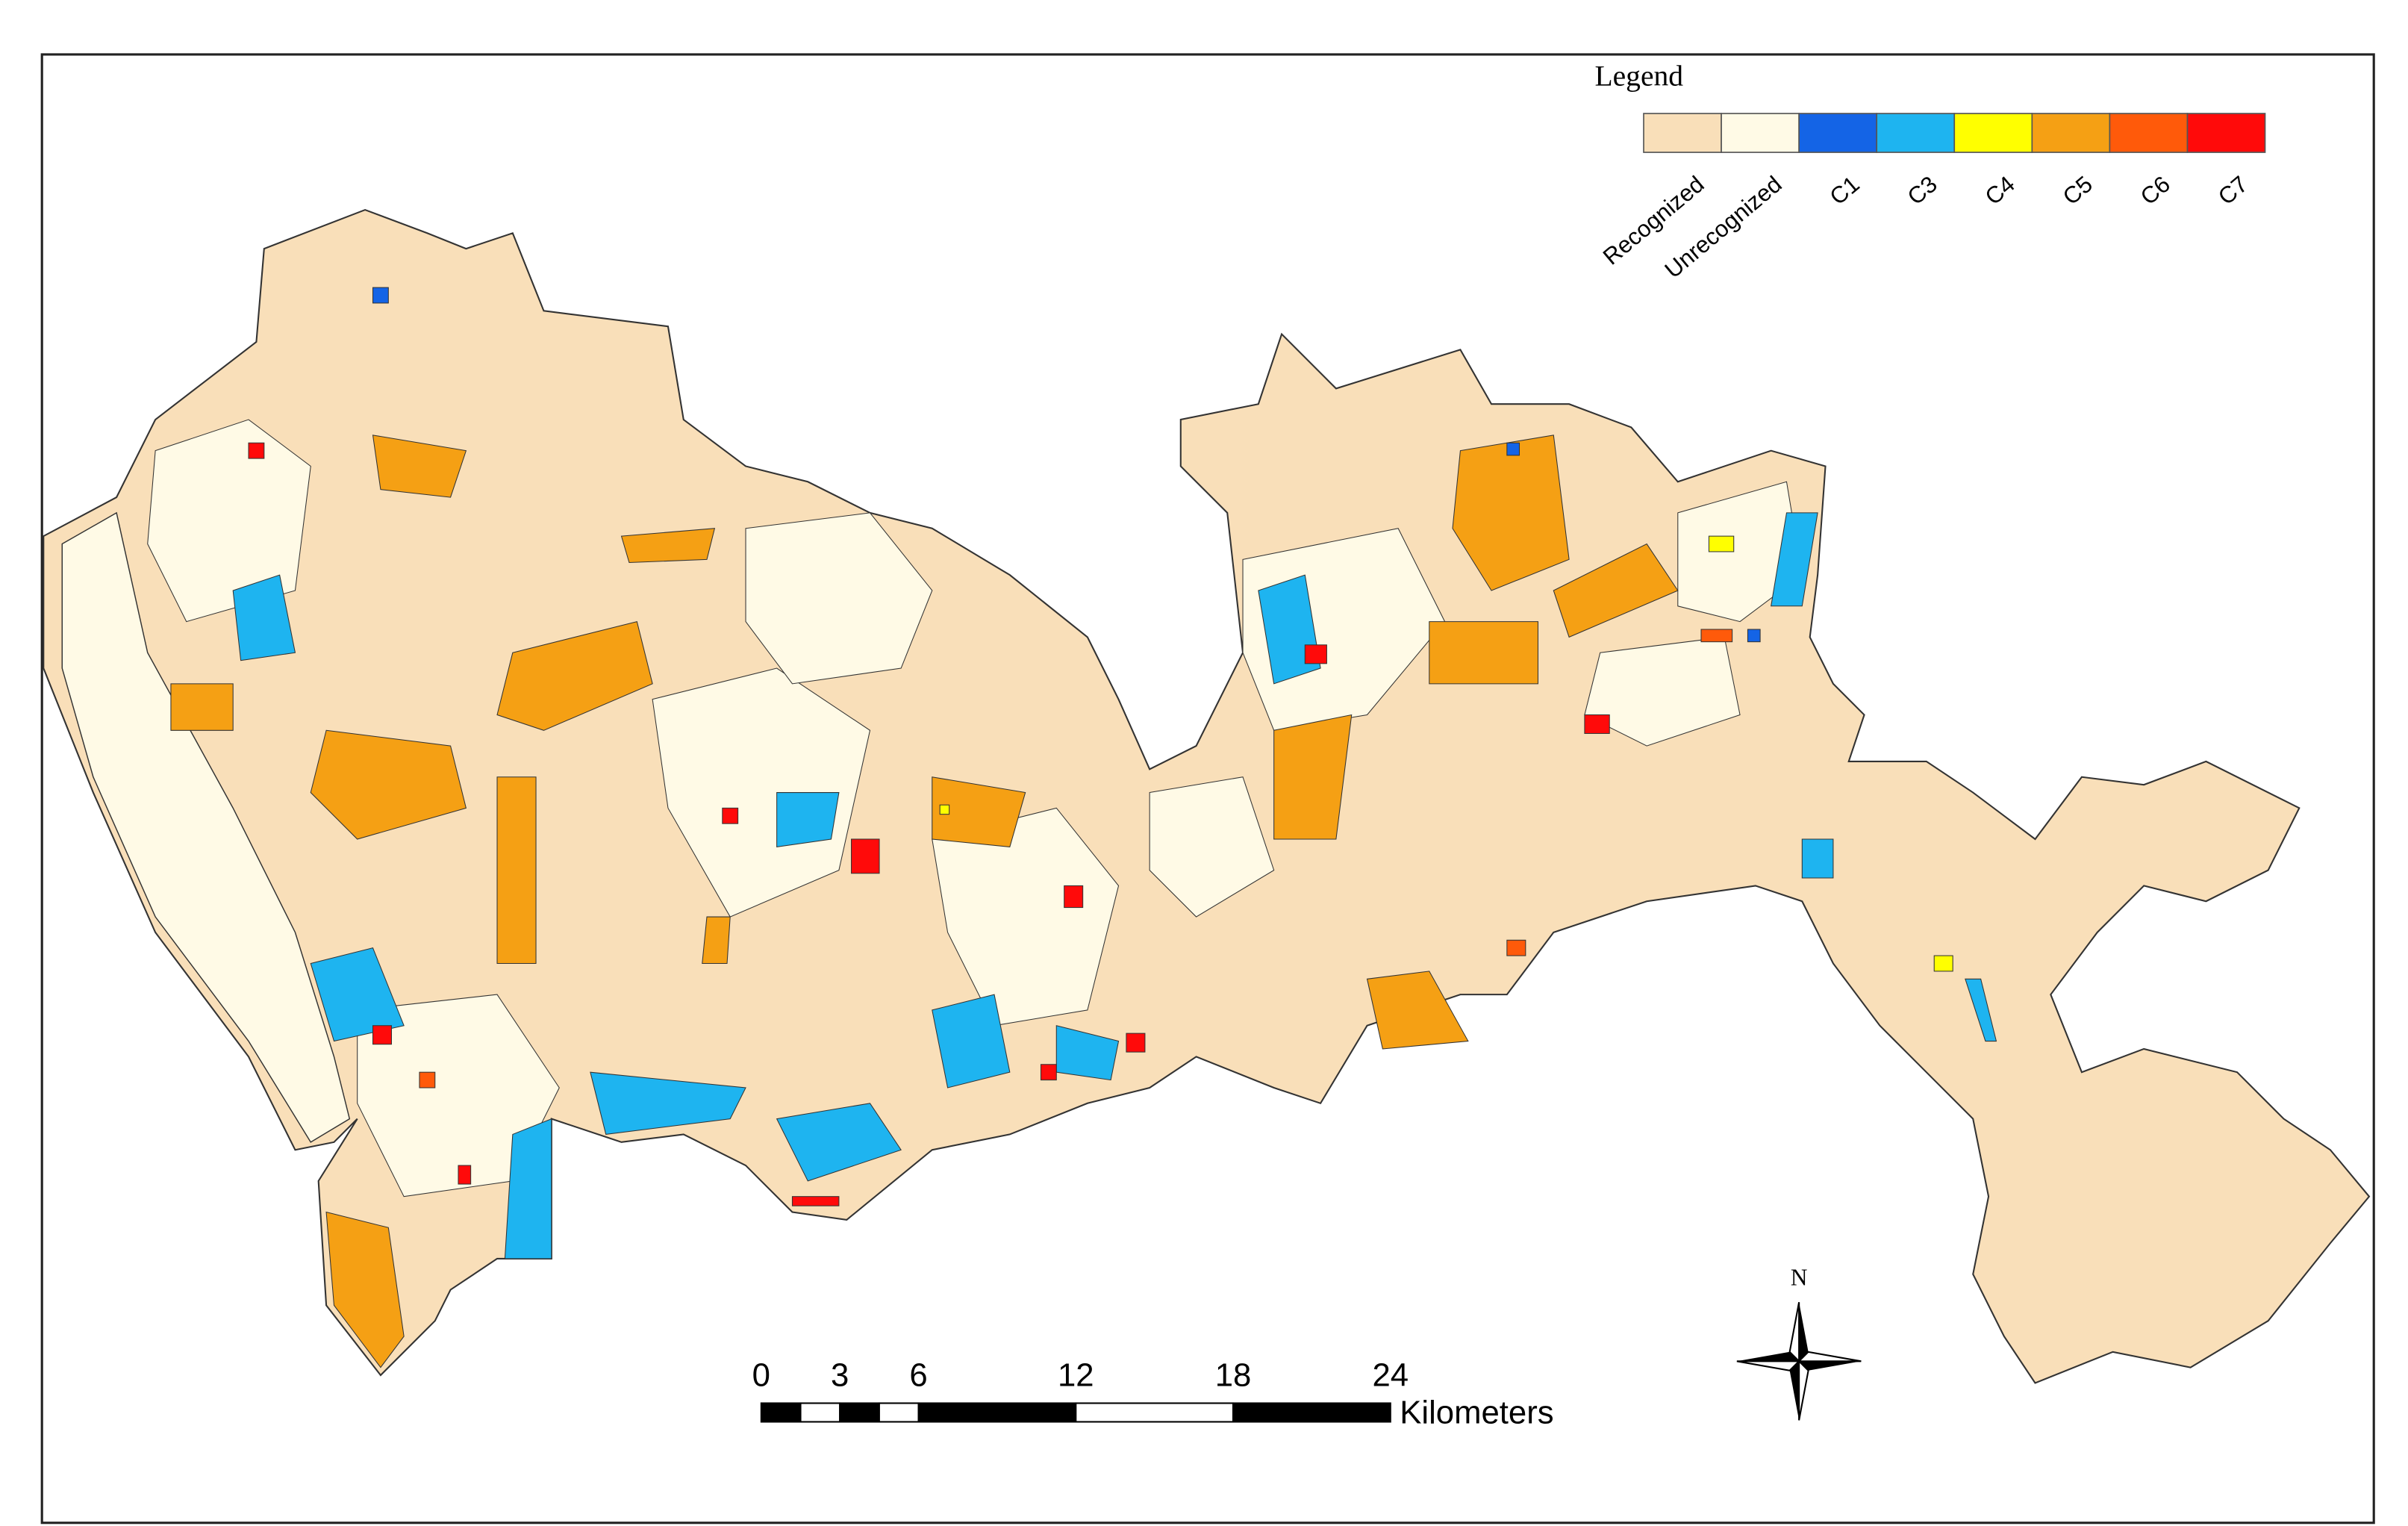  I want to click on scale-tick-label: 0, so click(761, 1375).